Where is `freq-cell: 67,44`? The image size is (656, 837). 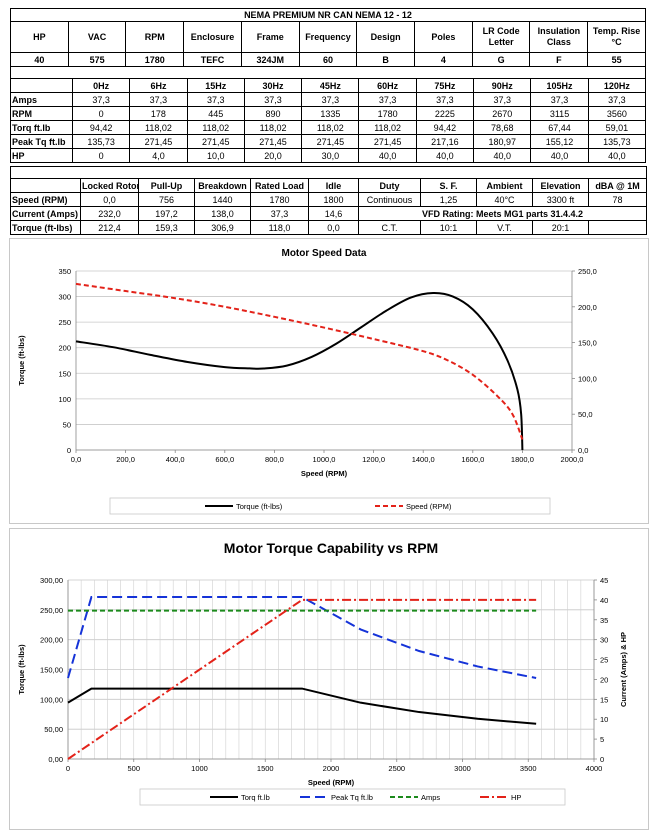 freq-cell: 67,44 is located at coordinates (559, 127).